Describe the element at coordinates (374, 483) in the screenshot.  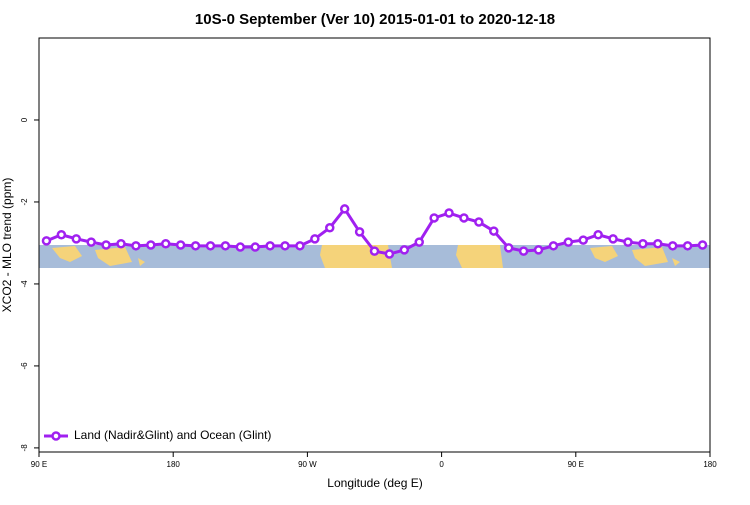
I see `x-axis-label: Longitude (deg E)` at that location.